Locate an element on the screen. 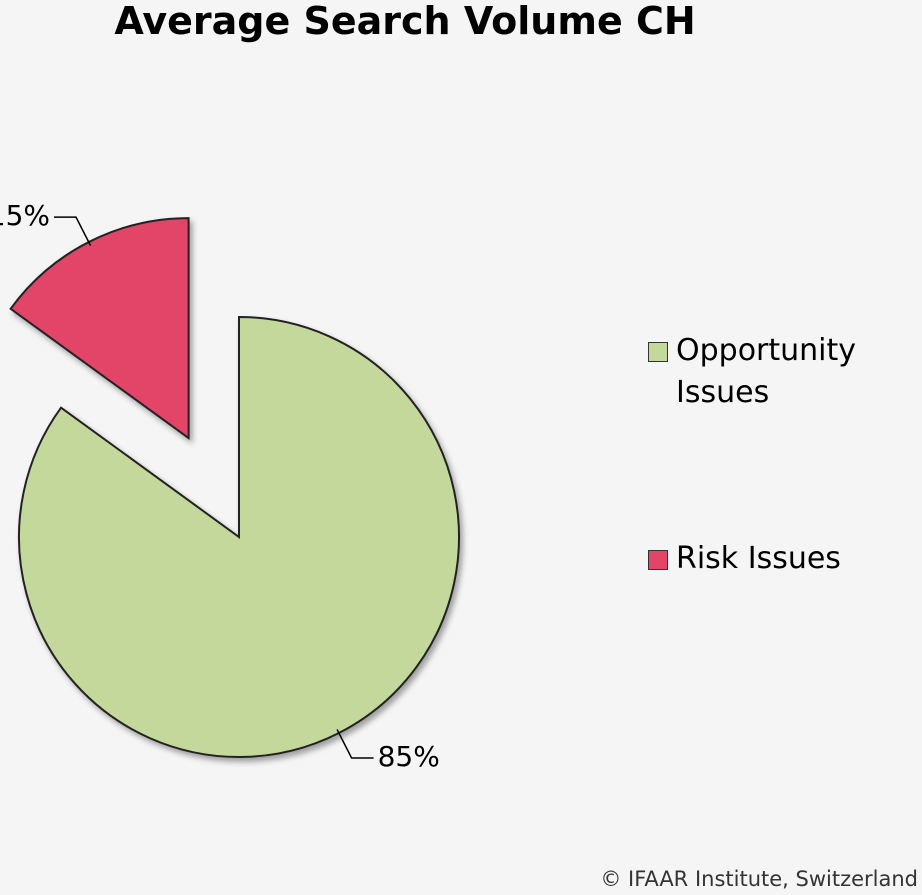  legend-label: Opportunity Issues is located at coordinates (766, 371).